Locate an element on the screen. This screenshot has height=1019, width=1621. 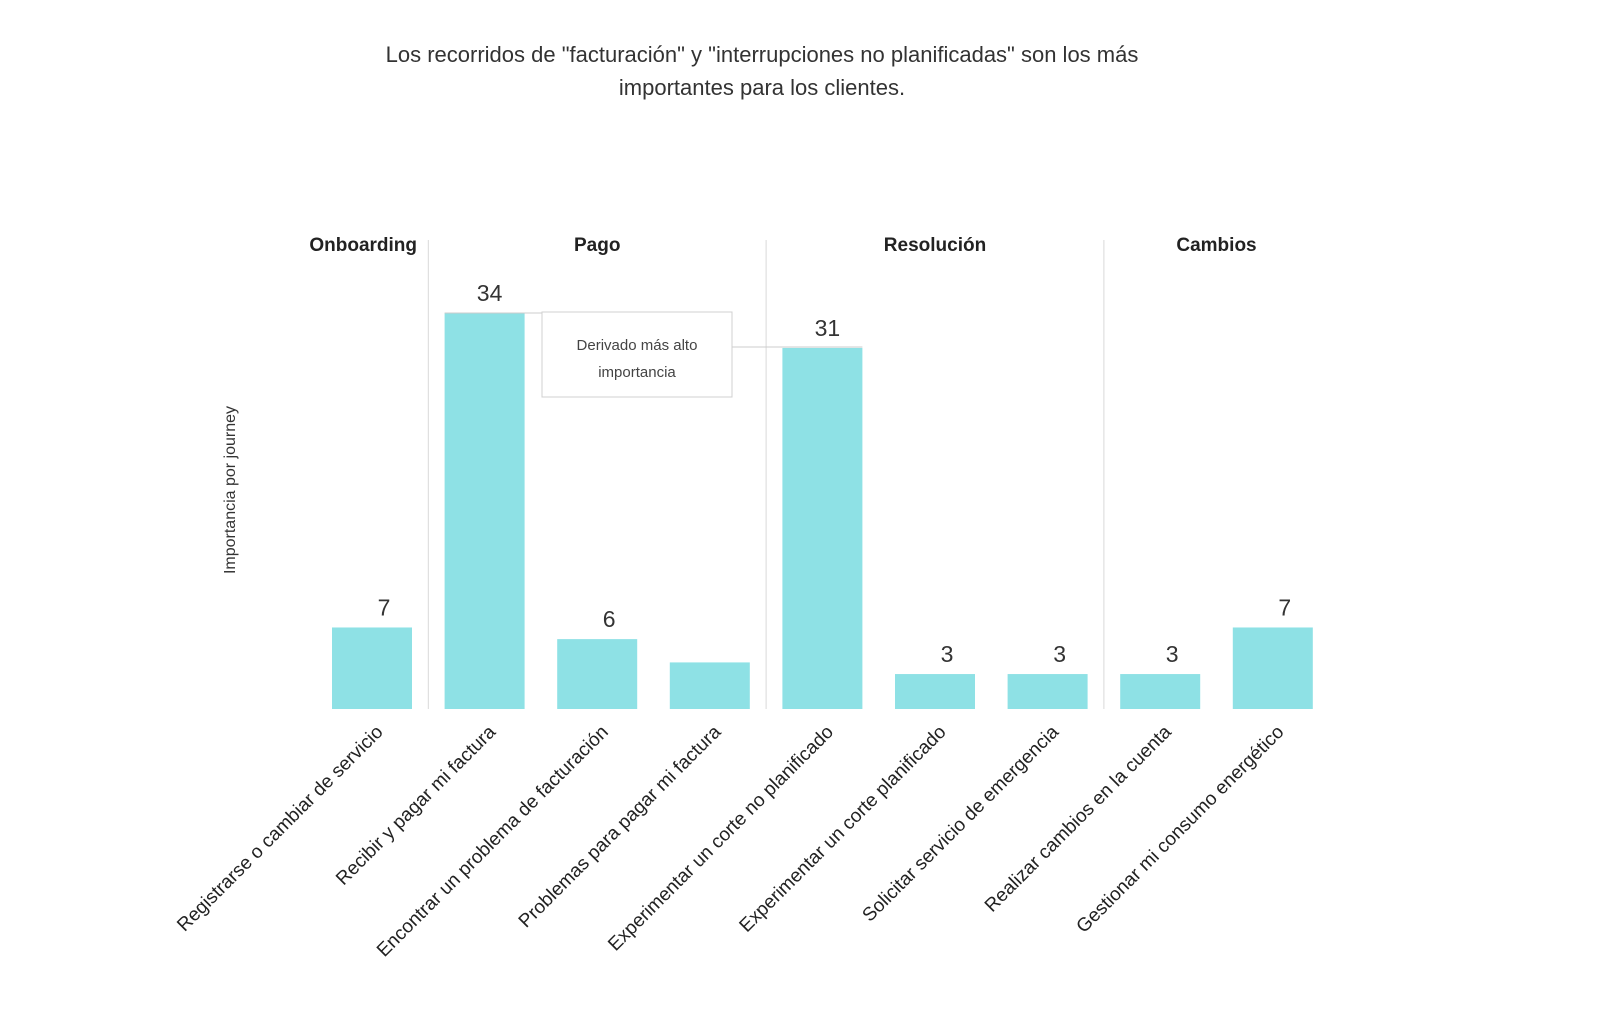
x-tick-label: Experimentar un corte planificado is located at coordinates (843, 829).